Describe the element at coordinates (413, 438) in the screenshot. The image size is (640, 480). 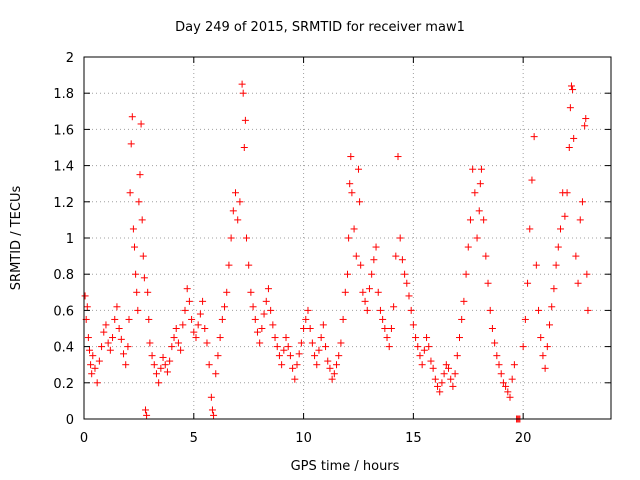
I see `x-tick-label: 15` at that location.